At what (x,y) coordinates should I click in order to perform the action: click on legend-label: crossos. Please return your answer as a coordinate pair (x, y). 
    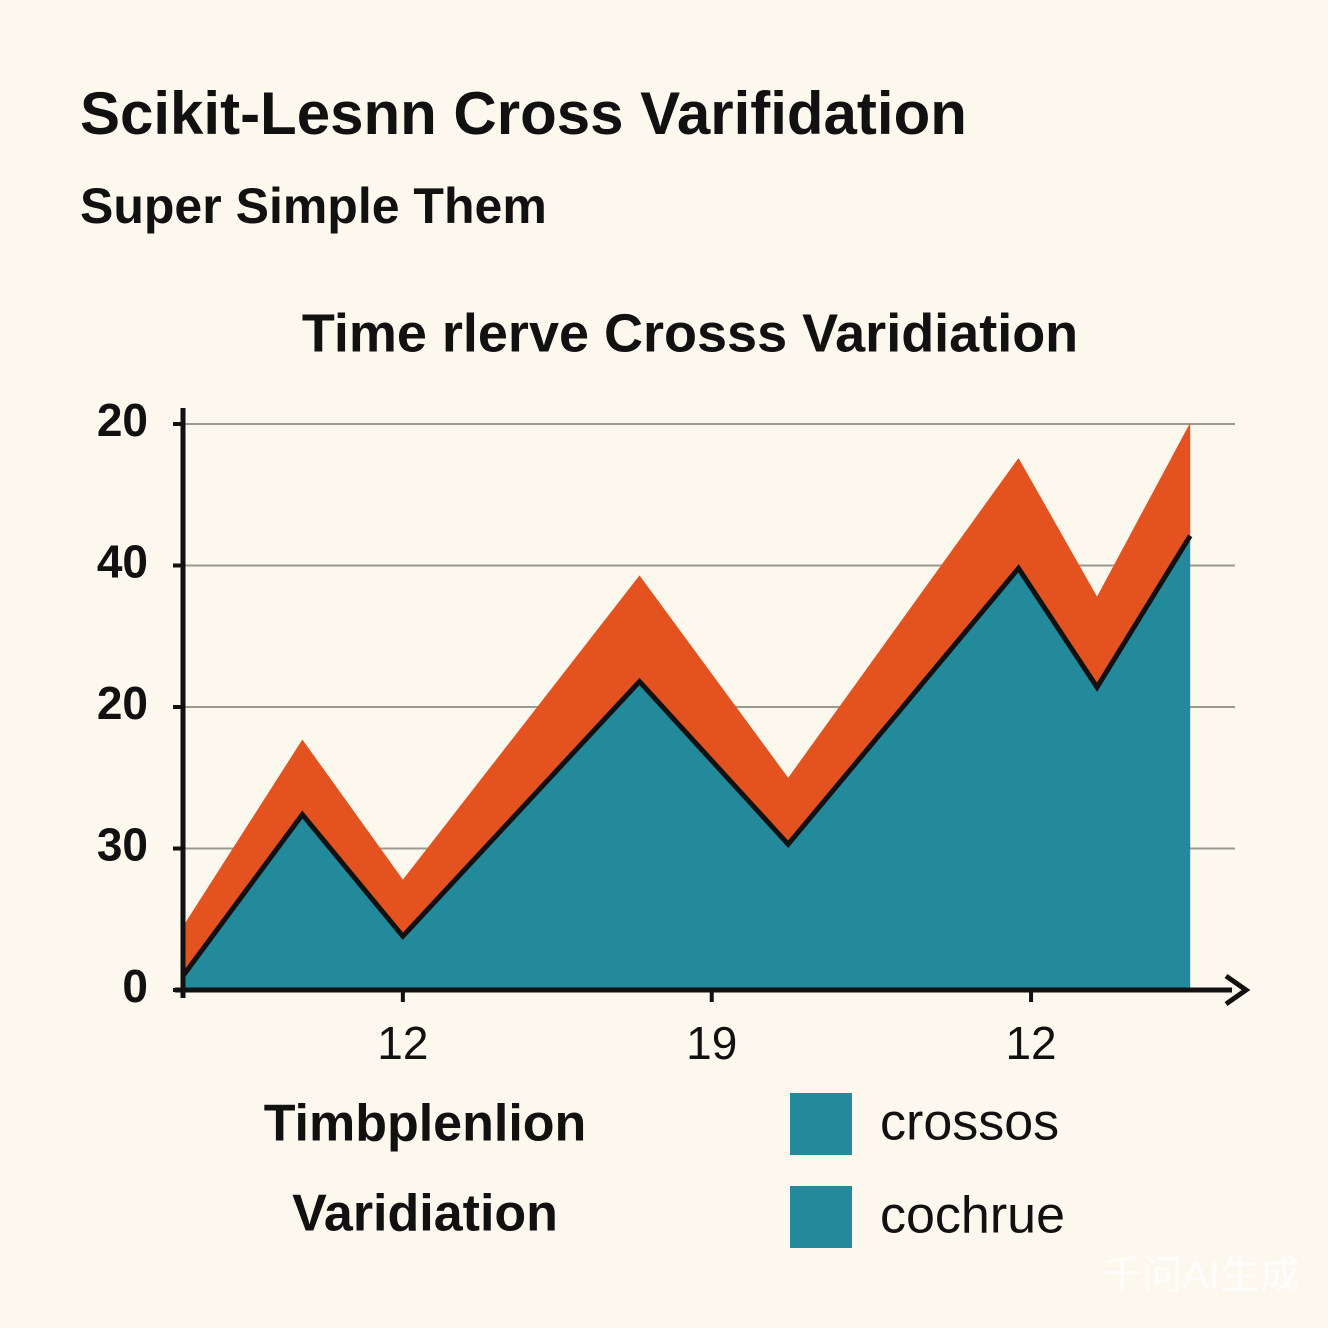
    Looking at the image, I should click on (969, 1123).